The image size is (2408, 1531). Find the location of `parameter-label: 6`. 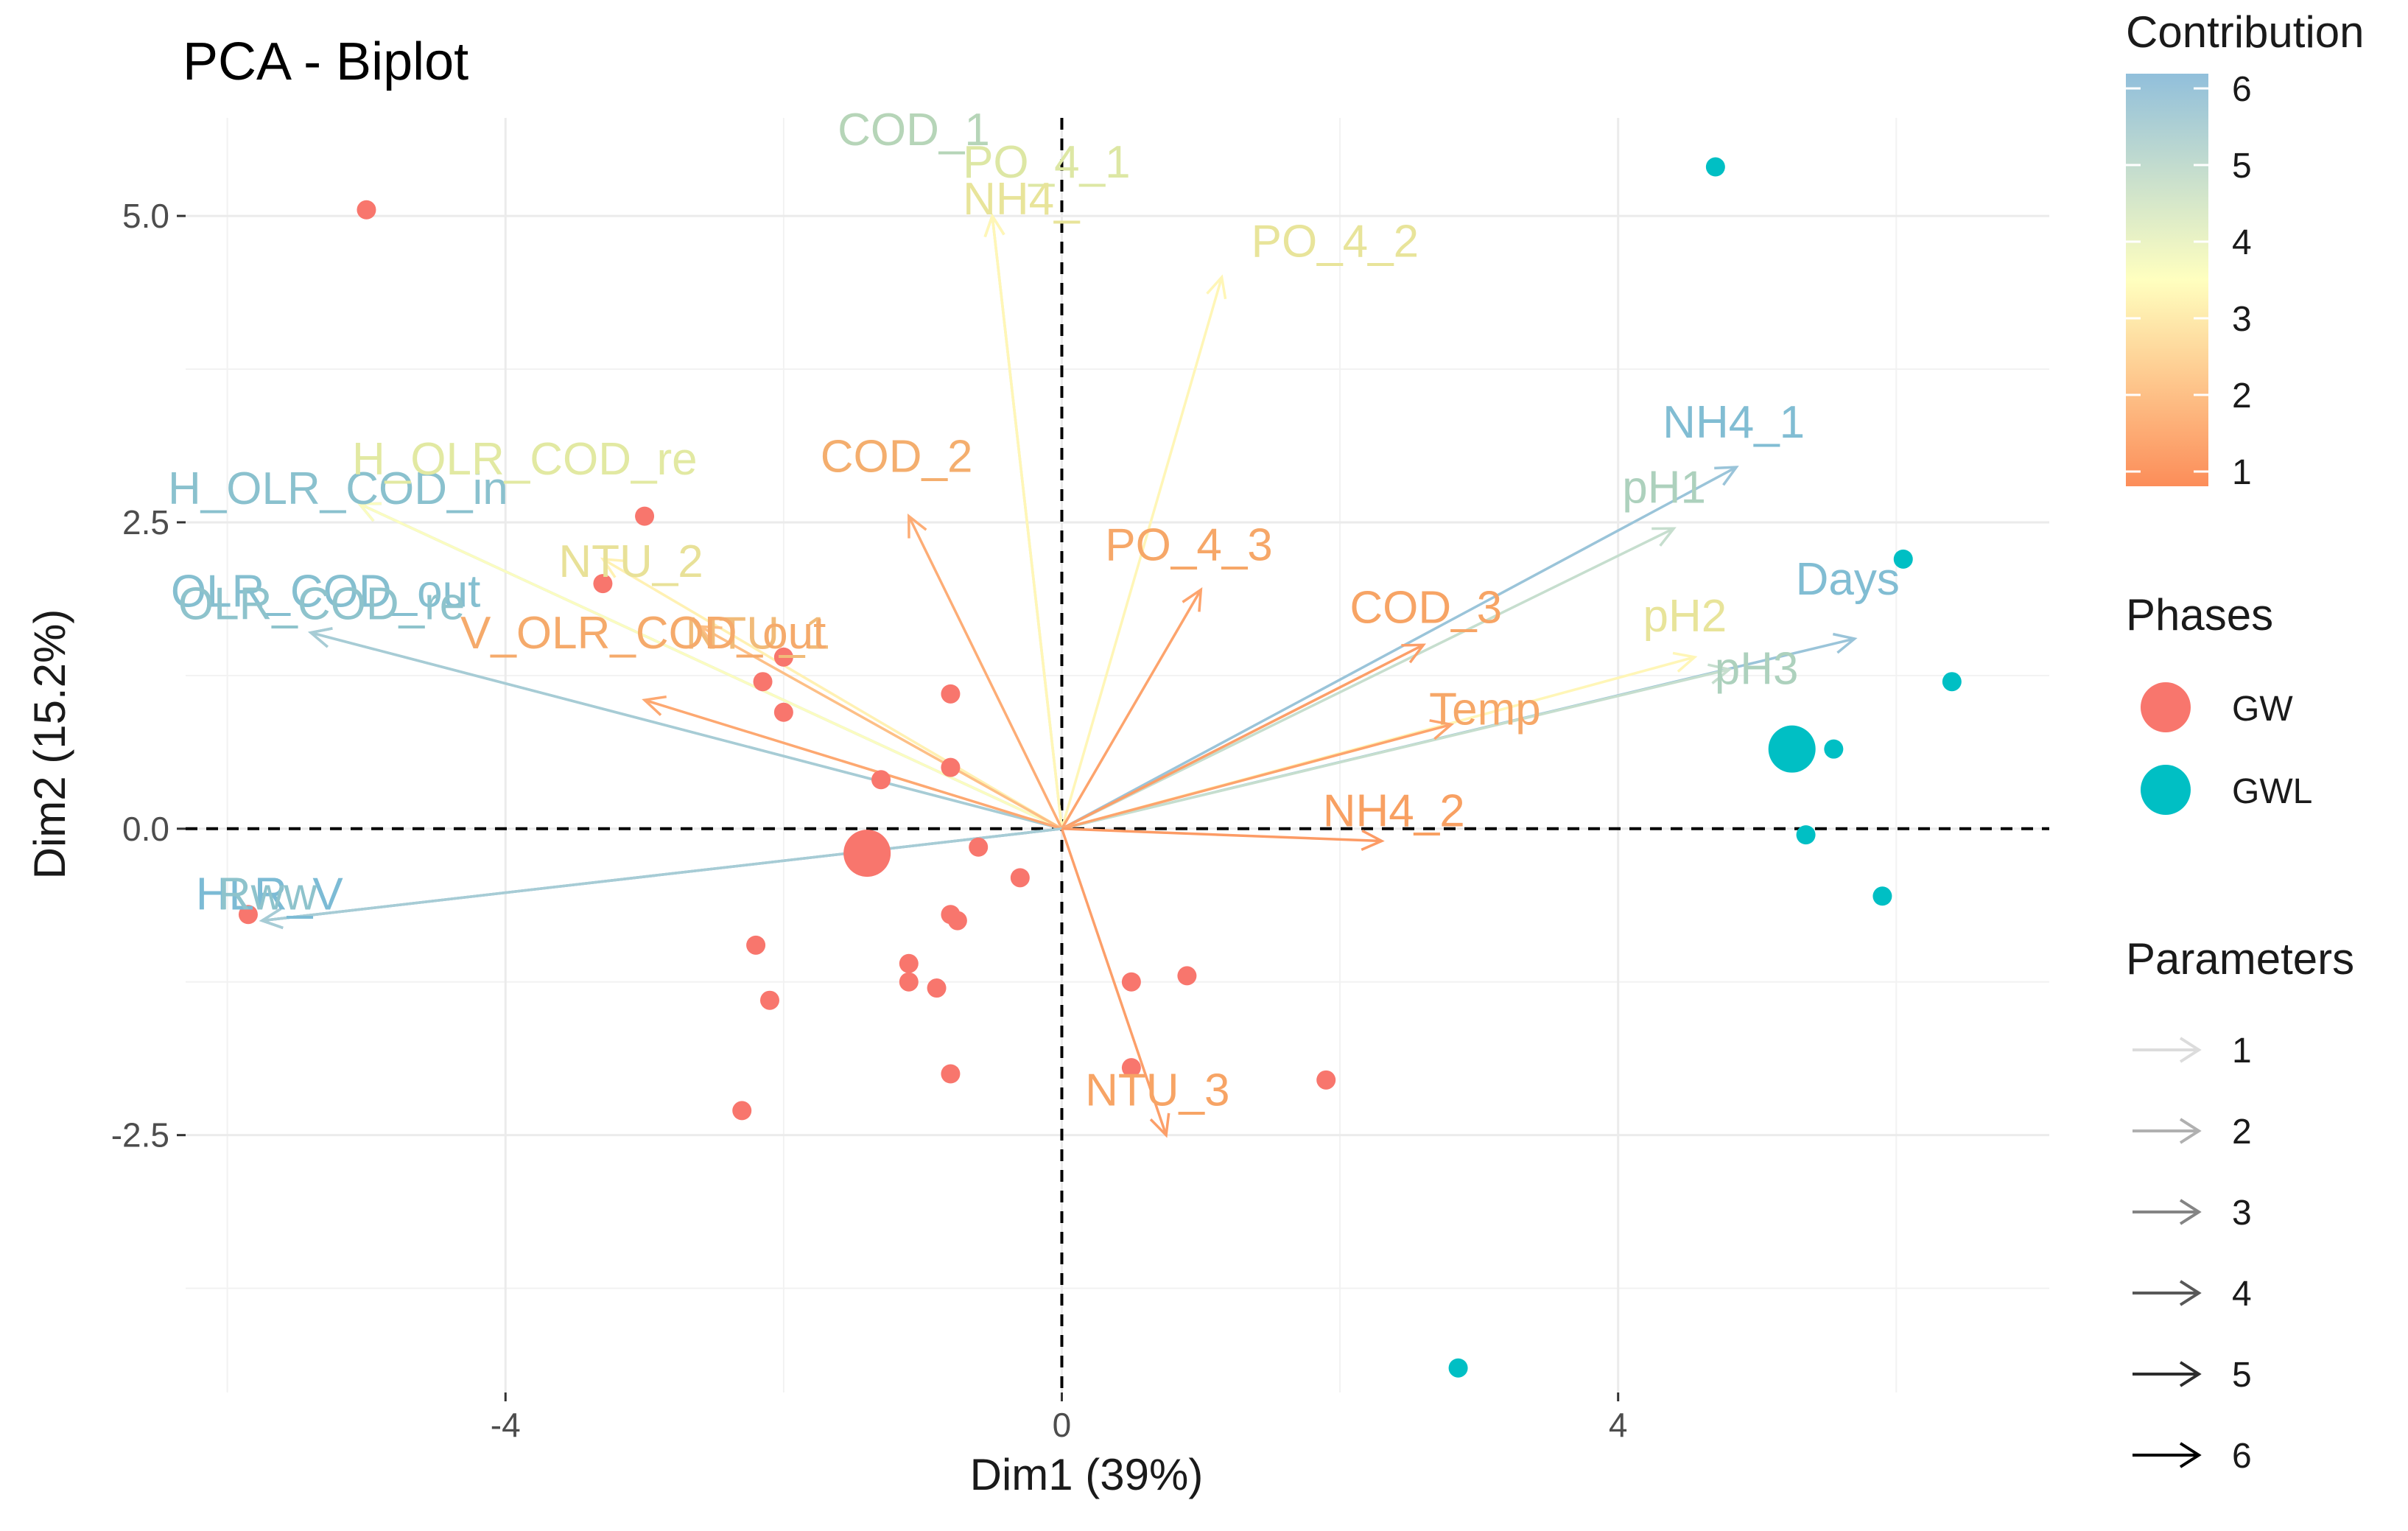

parameter-label: 6 is located at coordinates (2242, 1456).